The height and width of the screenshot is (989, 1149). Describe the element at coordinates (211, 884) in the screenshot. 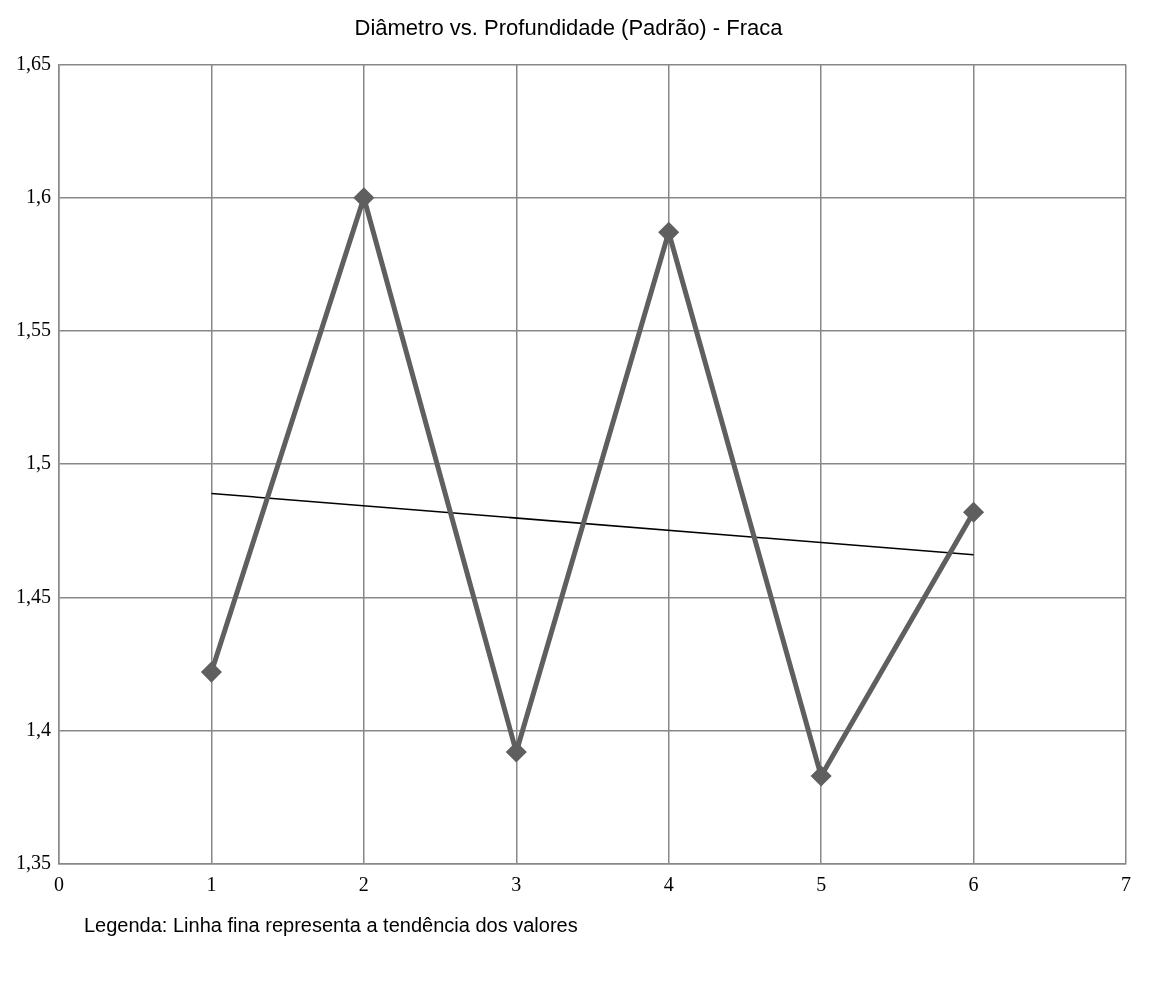

I see `x-tick-label: 1` at that location.